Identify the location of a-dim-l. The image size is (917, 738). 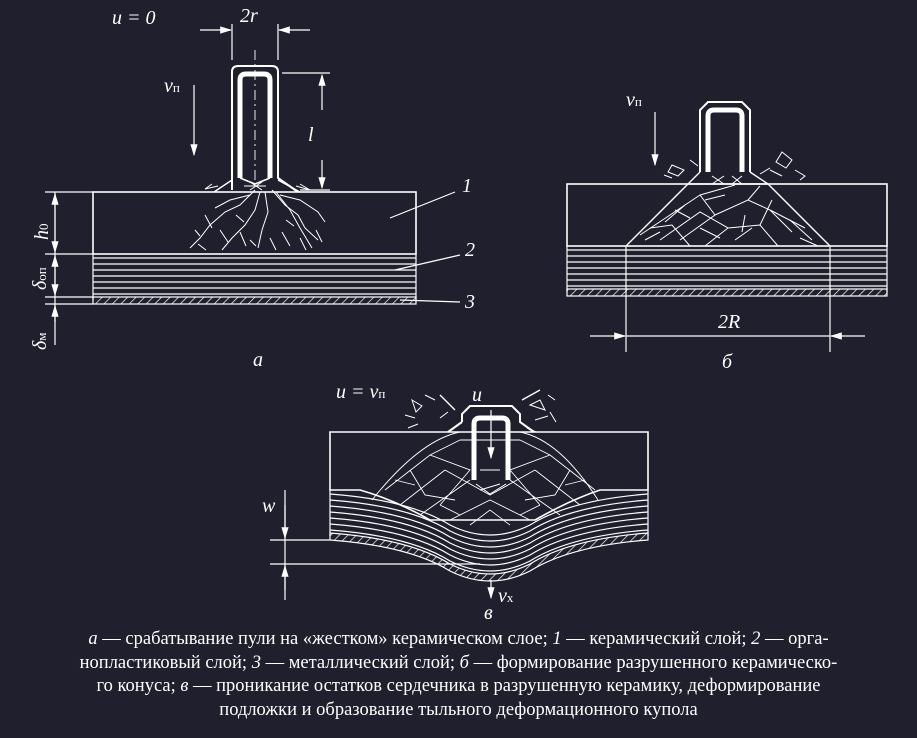
(306, 131).